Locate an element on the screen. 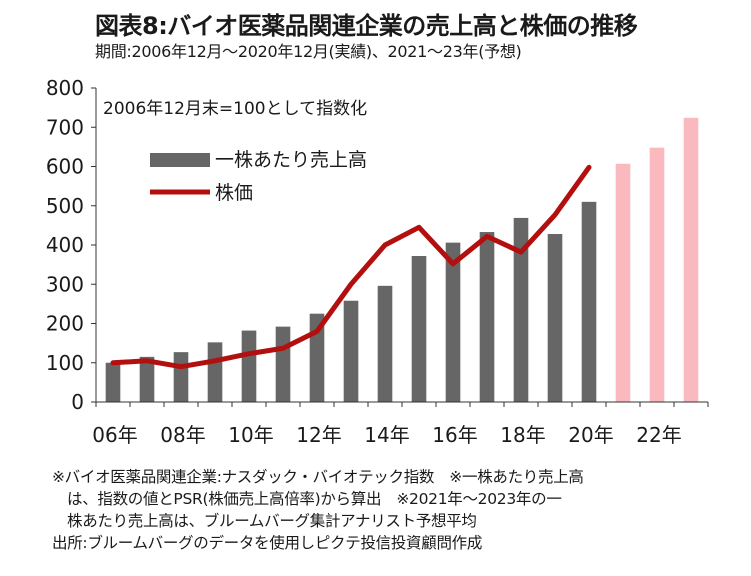  bar-2023 is located at coordinates (691, 259).